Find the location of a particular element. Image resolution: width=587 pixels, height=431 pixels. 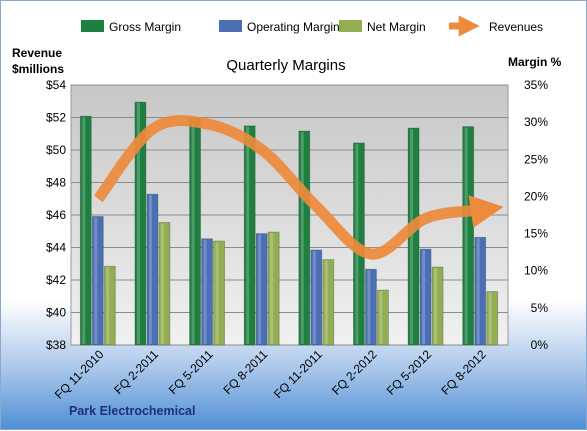

bar-gross-margin-fq-11-2010 is located at coordinates (85, 230).